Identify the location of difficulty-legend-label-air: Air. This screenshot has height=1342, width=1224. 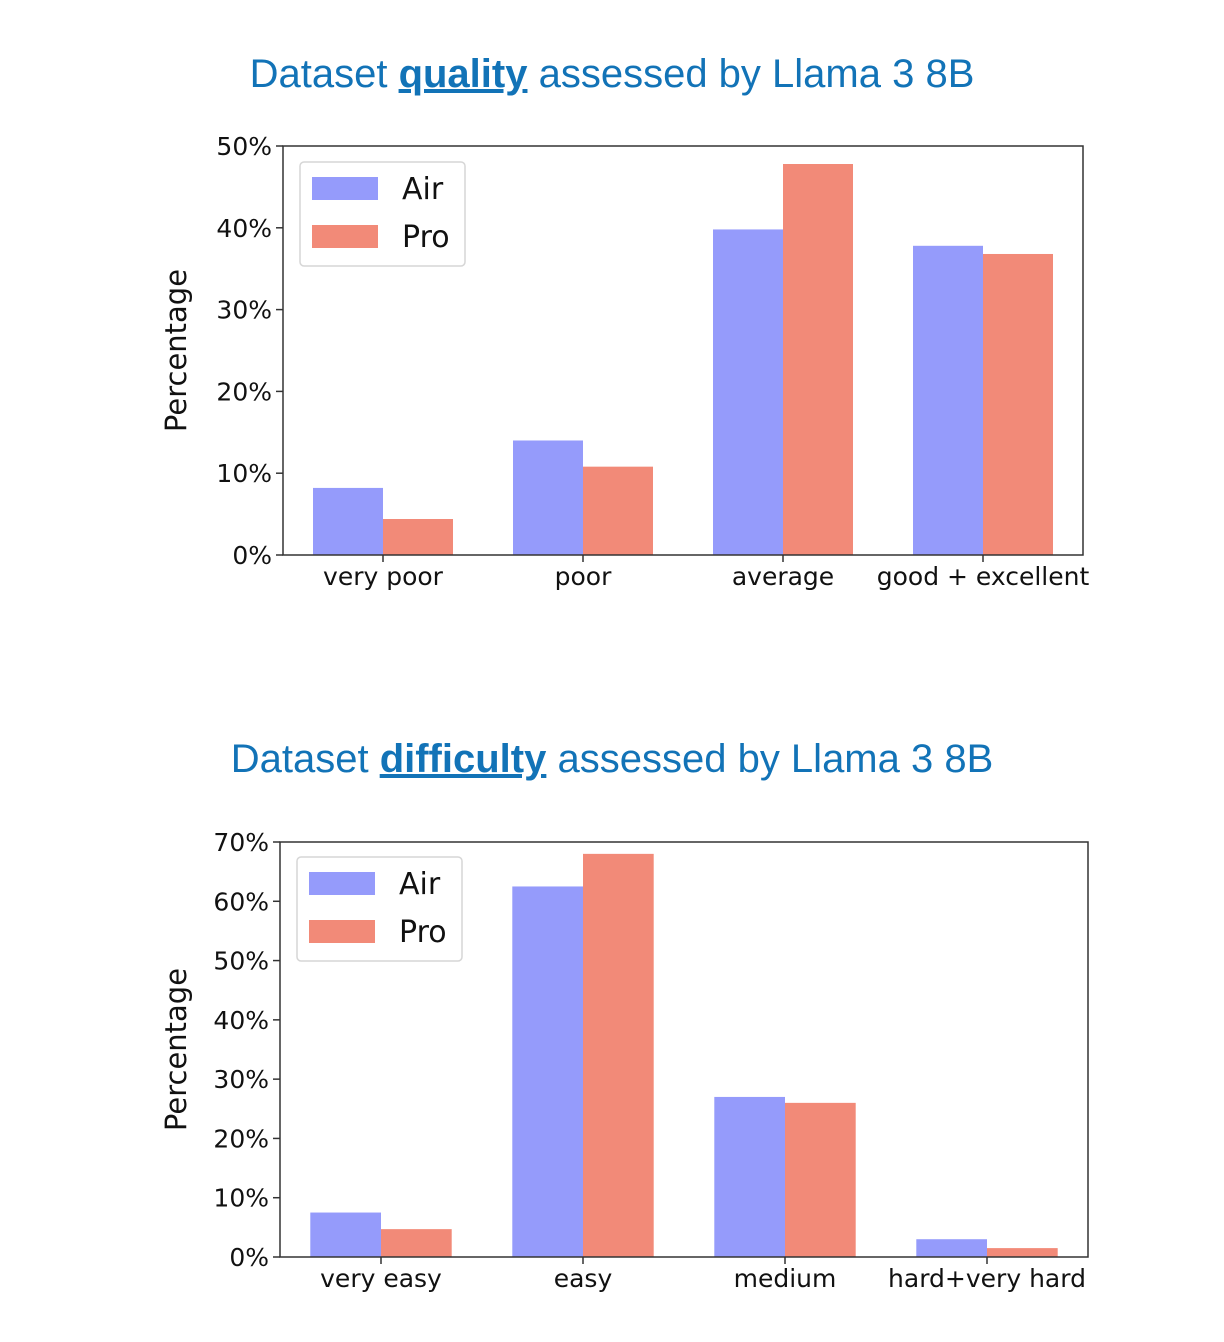
(420, 884).